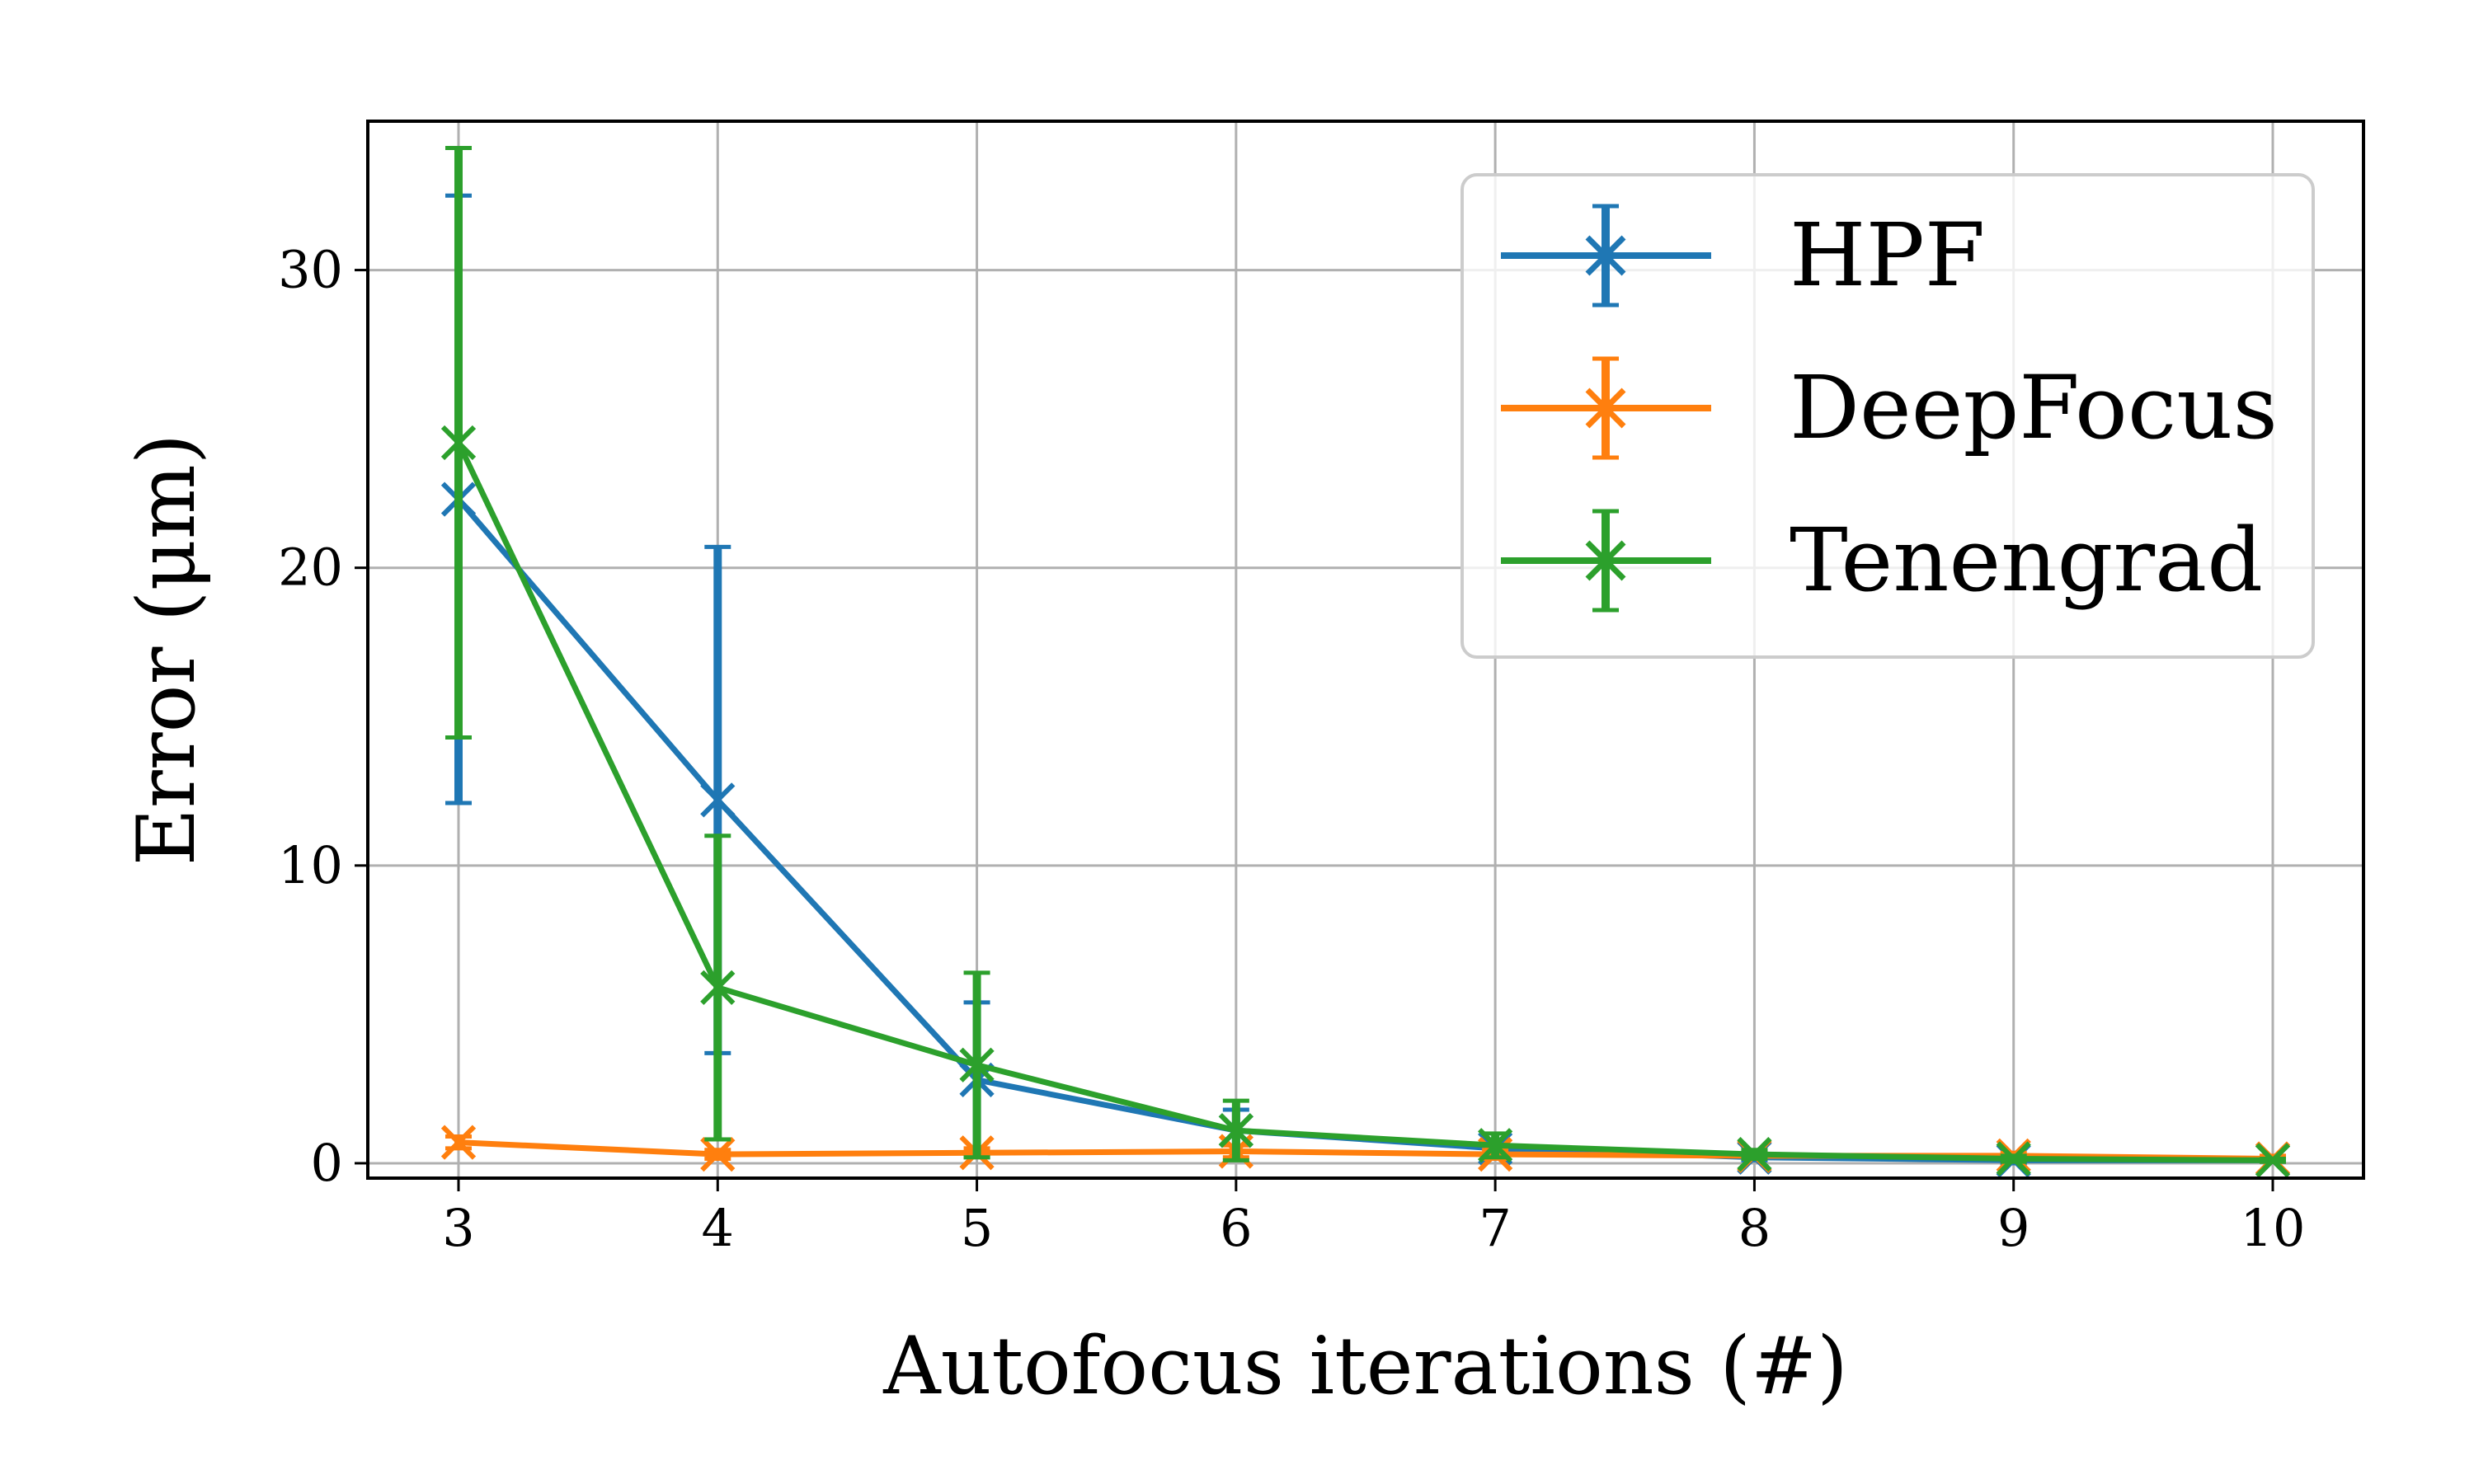  Describe the element at coordinates (1887, 255) in the screenshot. I see `legend-label: HPF` at that location.